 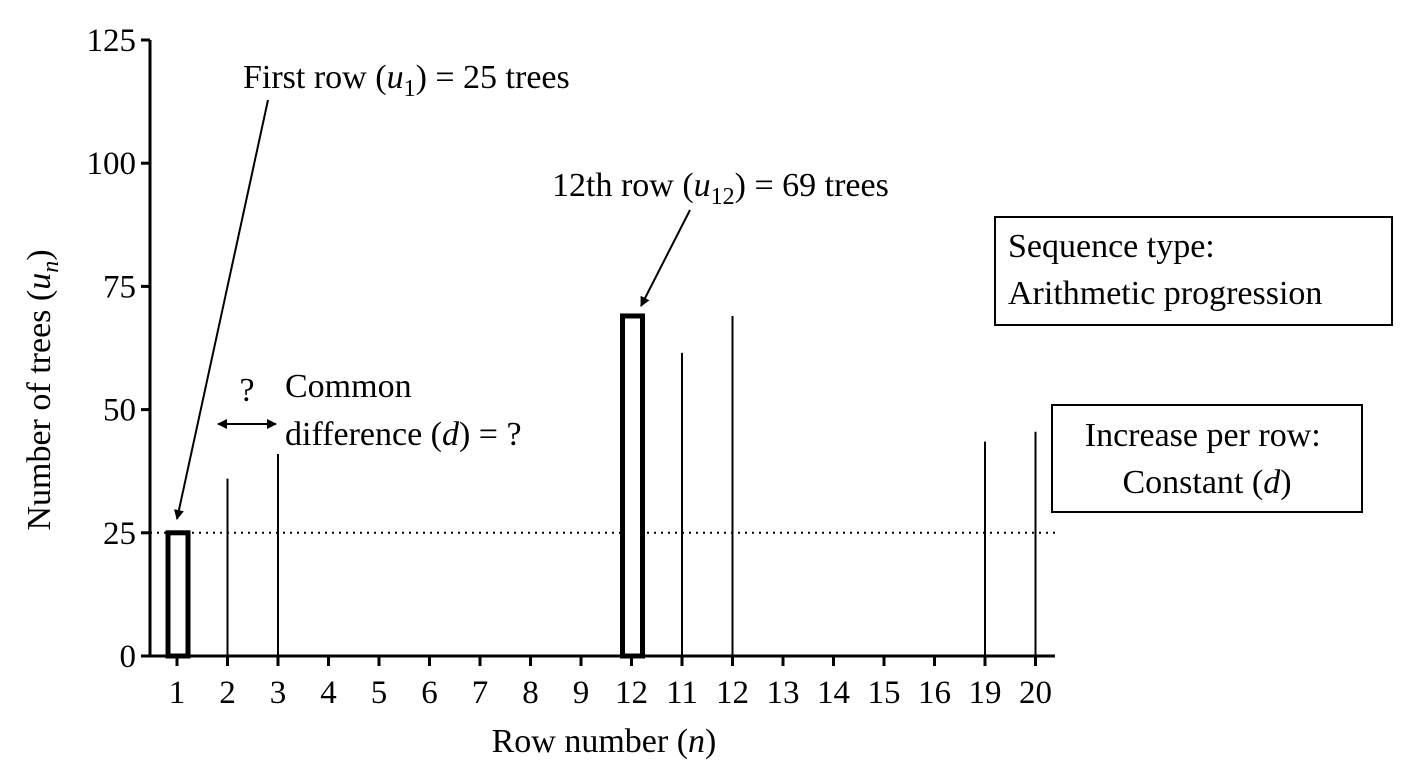 What do you see at coordinates (610, 683) in the screenshot?
I see `x-axis-ticks: 1 2 3 4 5 6 7 8 9 12 11 12 13 14 15 16 19 20` at bounding box center [610, 683].